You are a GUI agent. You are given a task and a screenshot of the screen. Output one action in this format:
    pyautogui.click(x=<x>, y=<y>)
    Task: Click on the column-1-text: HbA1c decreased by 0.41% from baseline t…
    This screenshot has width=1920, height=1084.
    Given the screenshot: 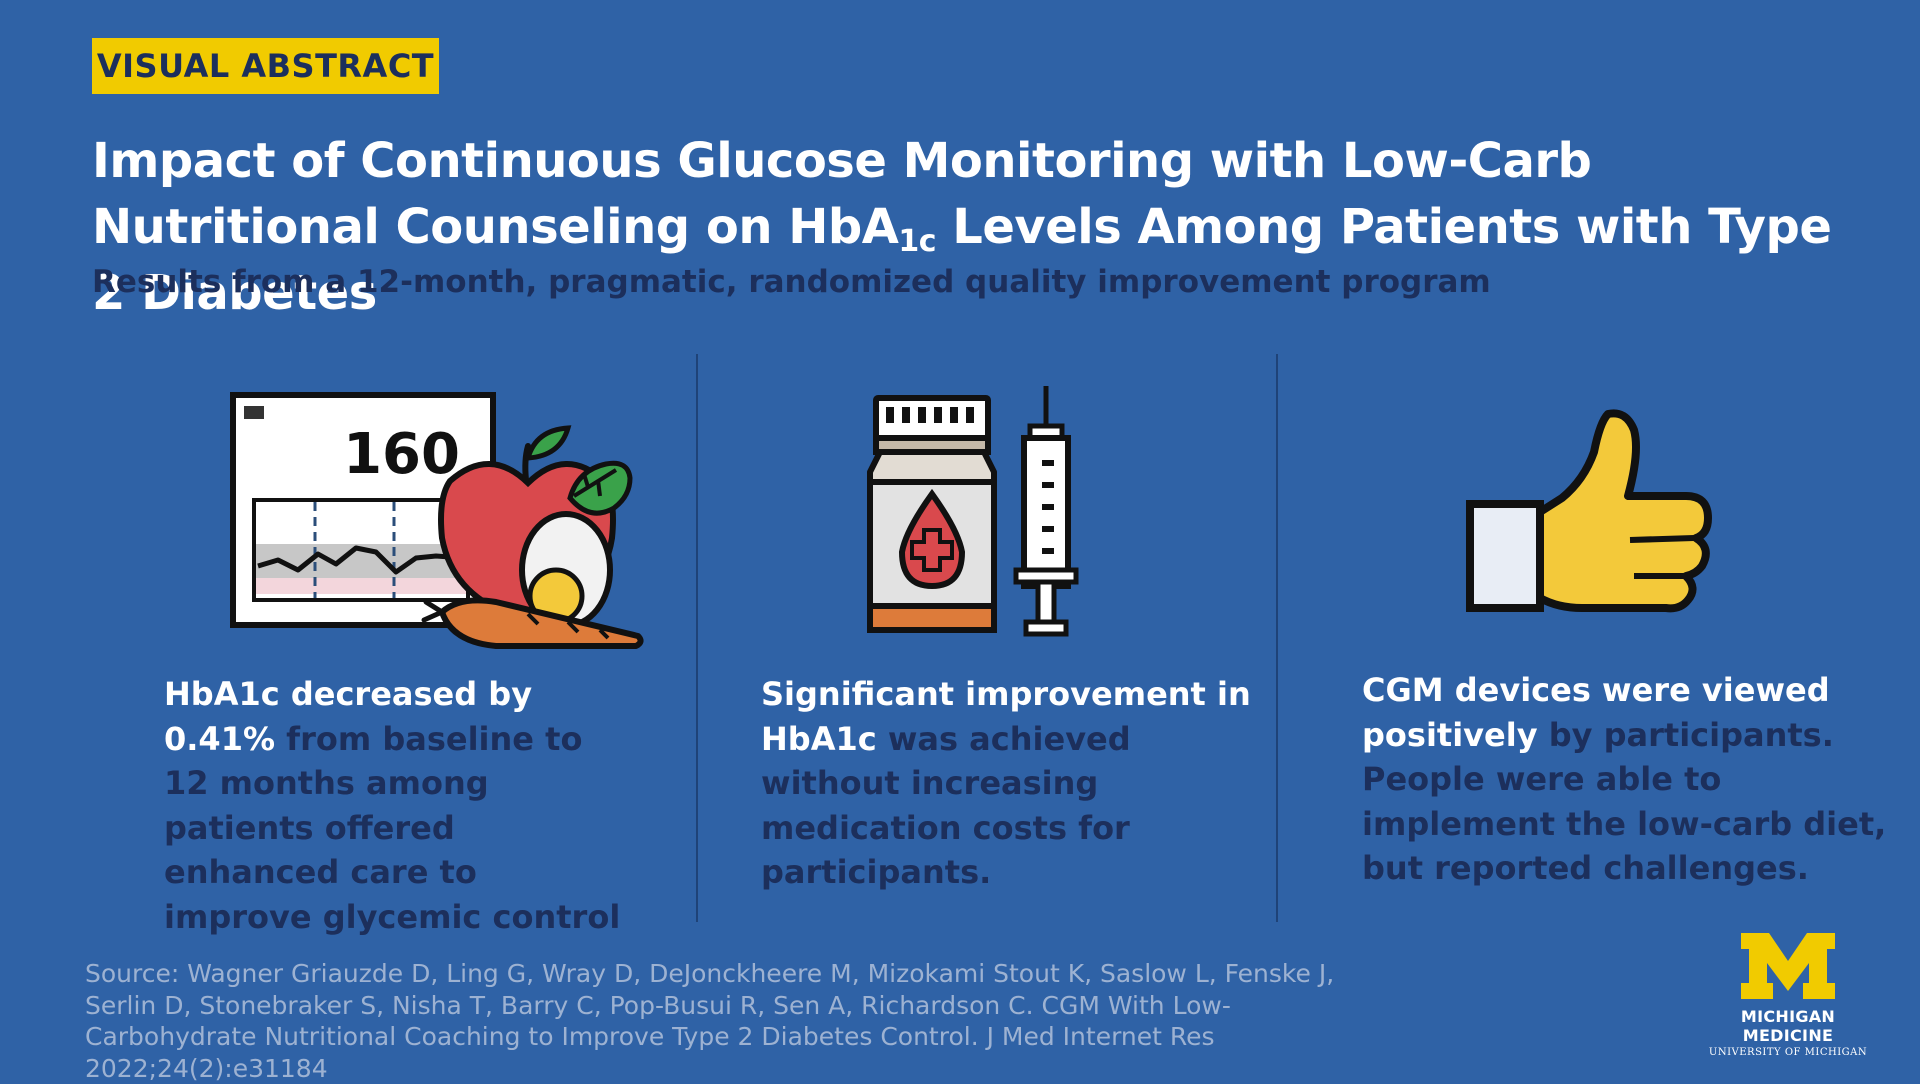 What is the action you would take?
    pyautogui.click(x=399, y=805)
    